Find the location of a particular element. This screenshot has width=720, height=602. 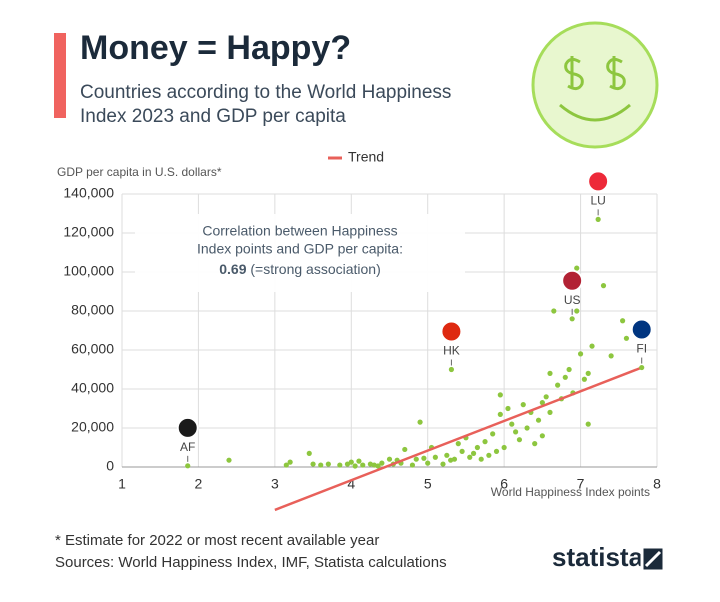

x-tick-label: 6 is located at coordinates (504, 484).